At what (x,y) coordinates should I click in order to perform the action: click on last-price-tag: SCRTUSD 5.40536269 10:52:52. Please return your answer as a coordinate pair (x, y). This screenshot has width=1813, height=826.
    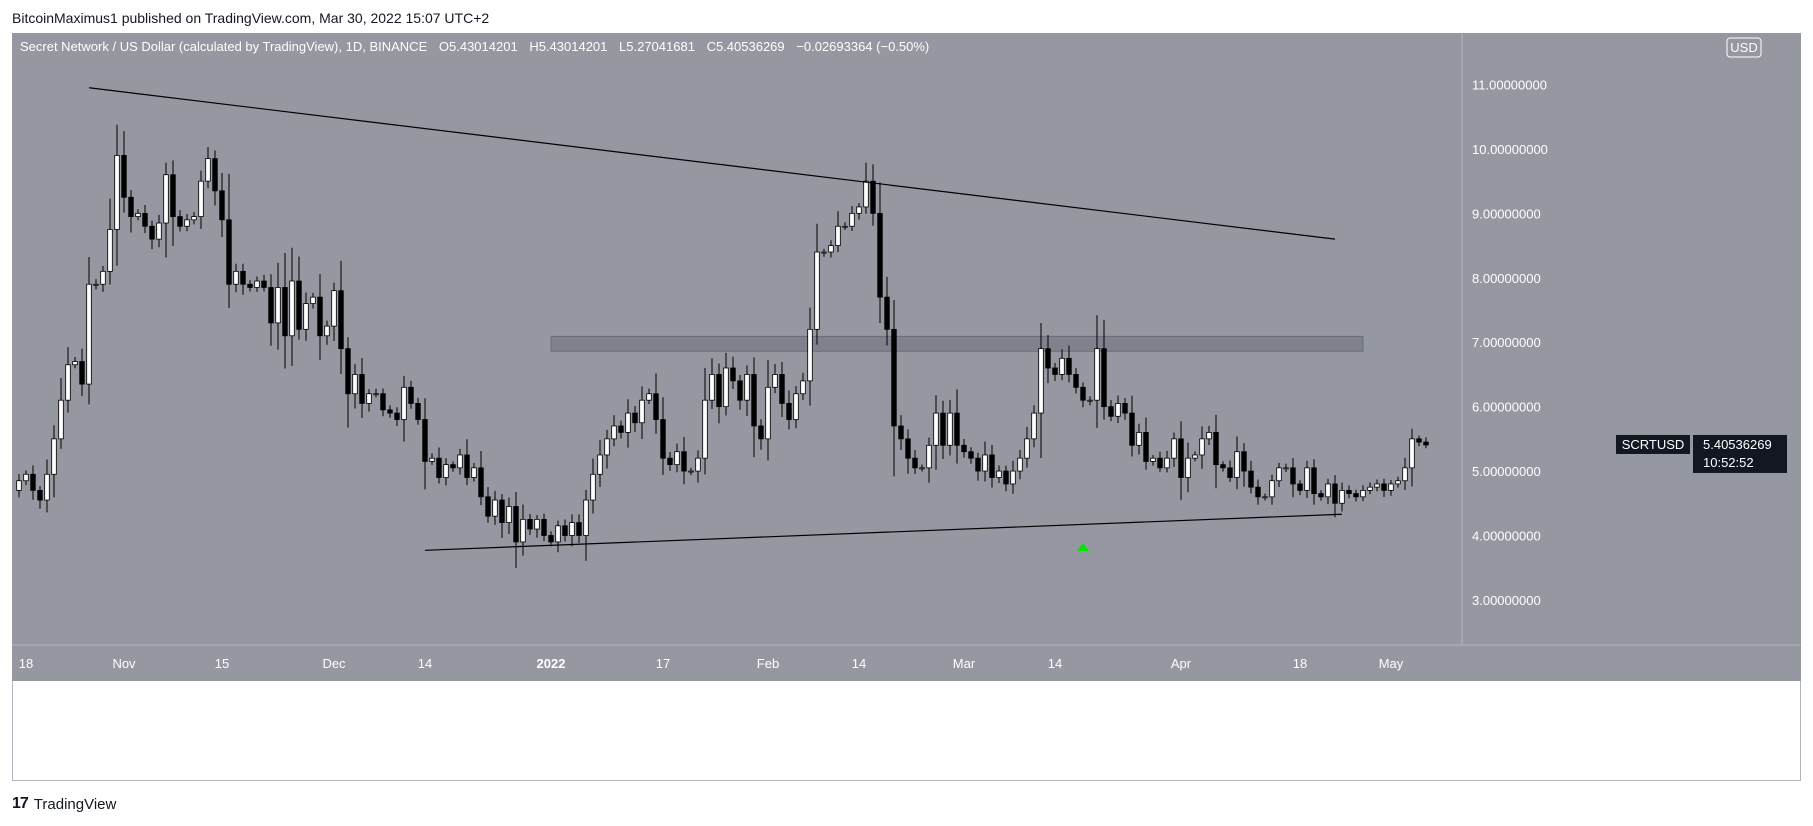
    Looking at the image, I should click on (1701, 453).